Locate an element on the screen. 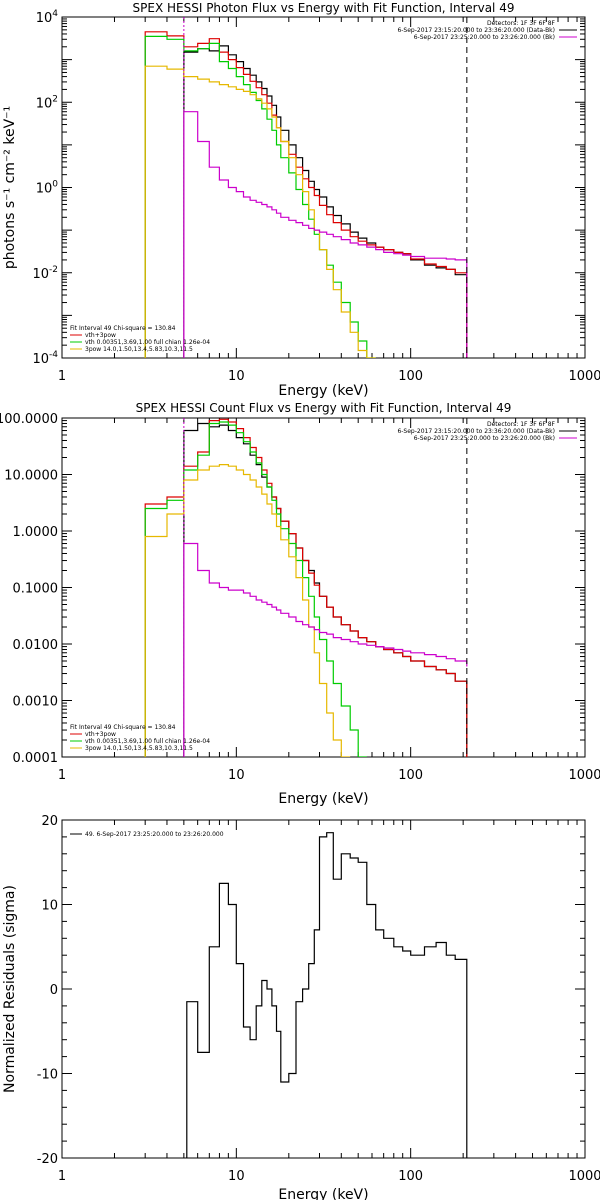 This screenshot has height=1200, width=600. y-tick-label: 10 is located at coordinates (49, 906).